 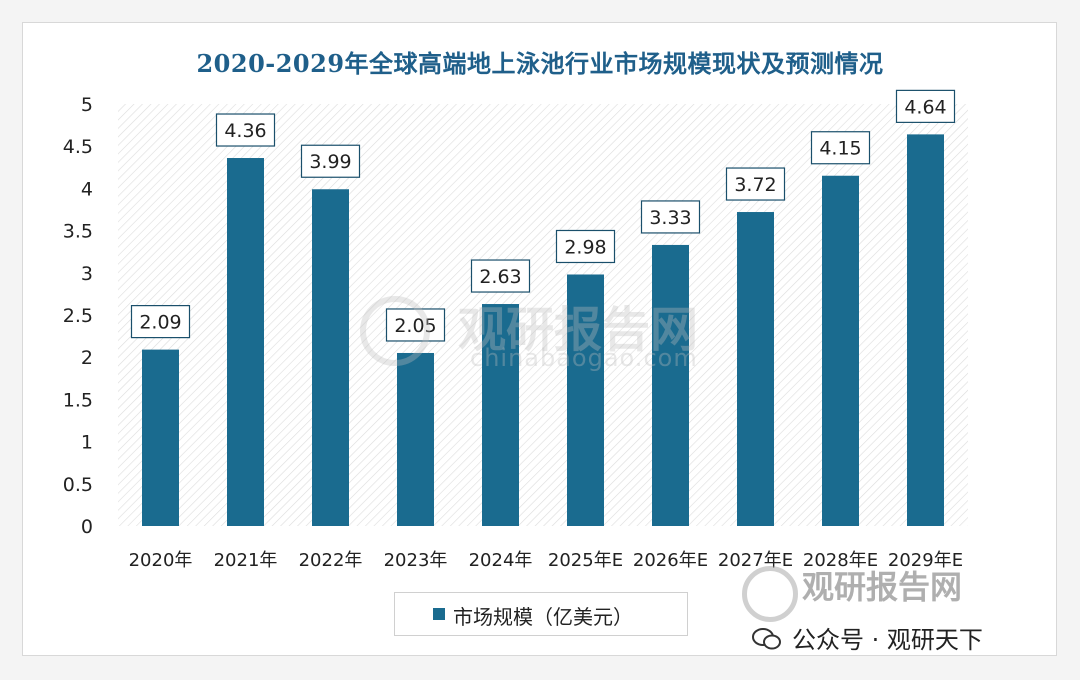 I want to click on y-tick-label: 5, so click(x=87, y=105).